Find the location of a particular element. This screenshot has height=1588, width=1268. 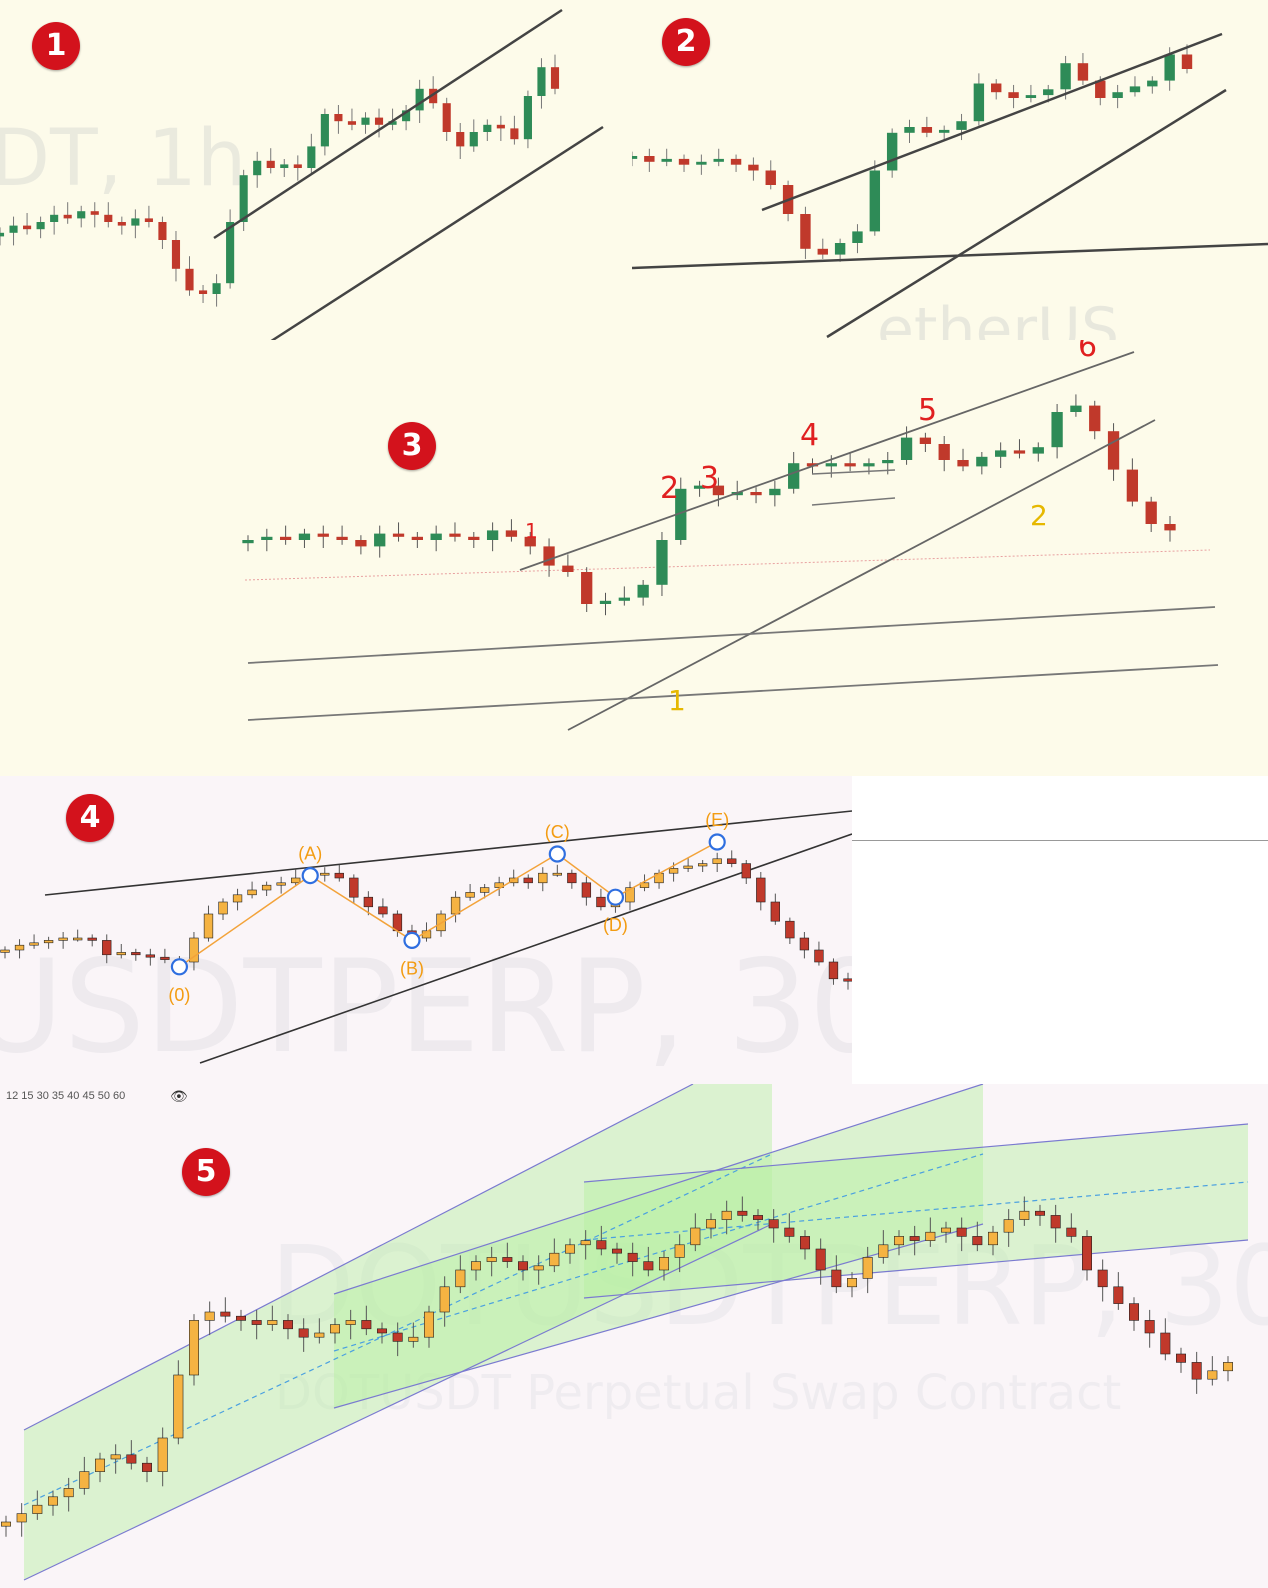

panel-3-label-1: 1 is located at coordinates (531, 531).